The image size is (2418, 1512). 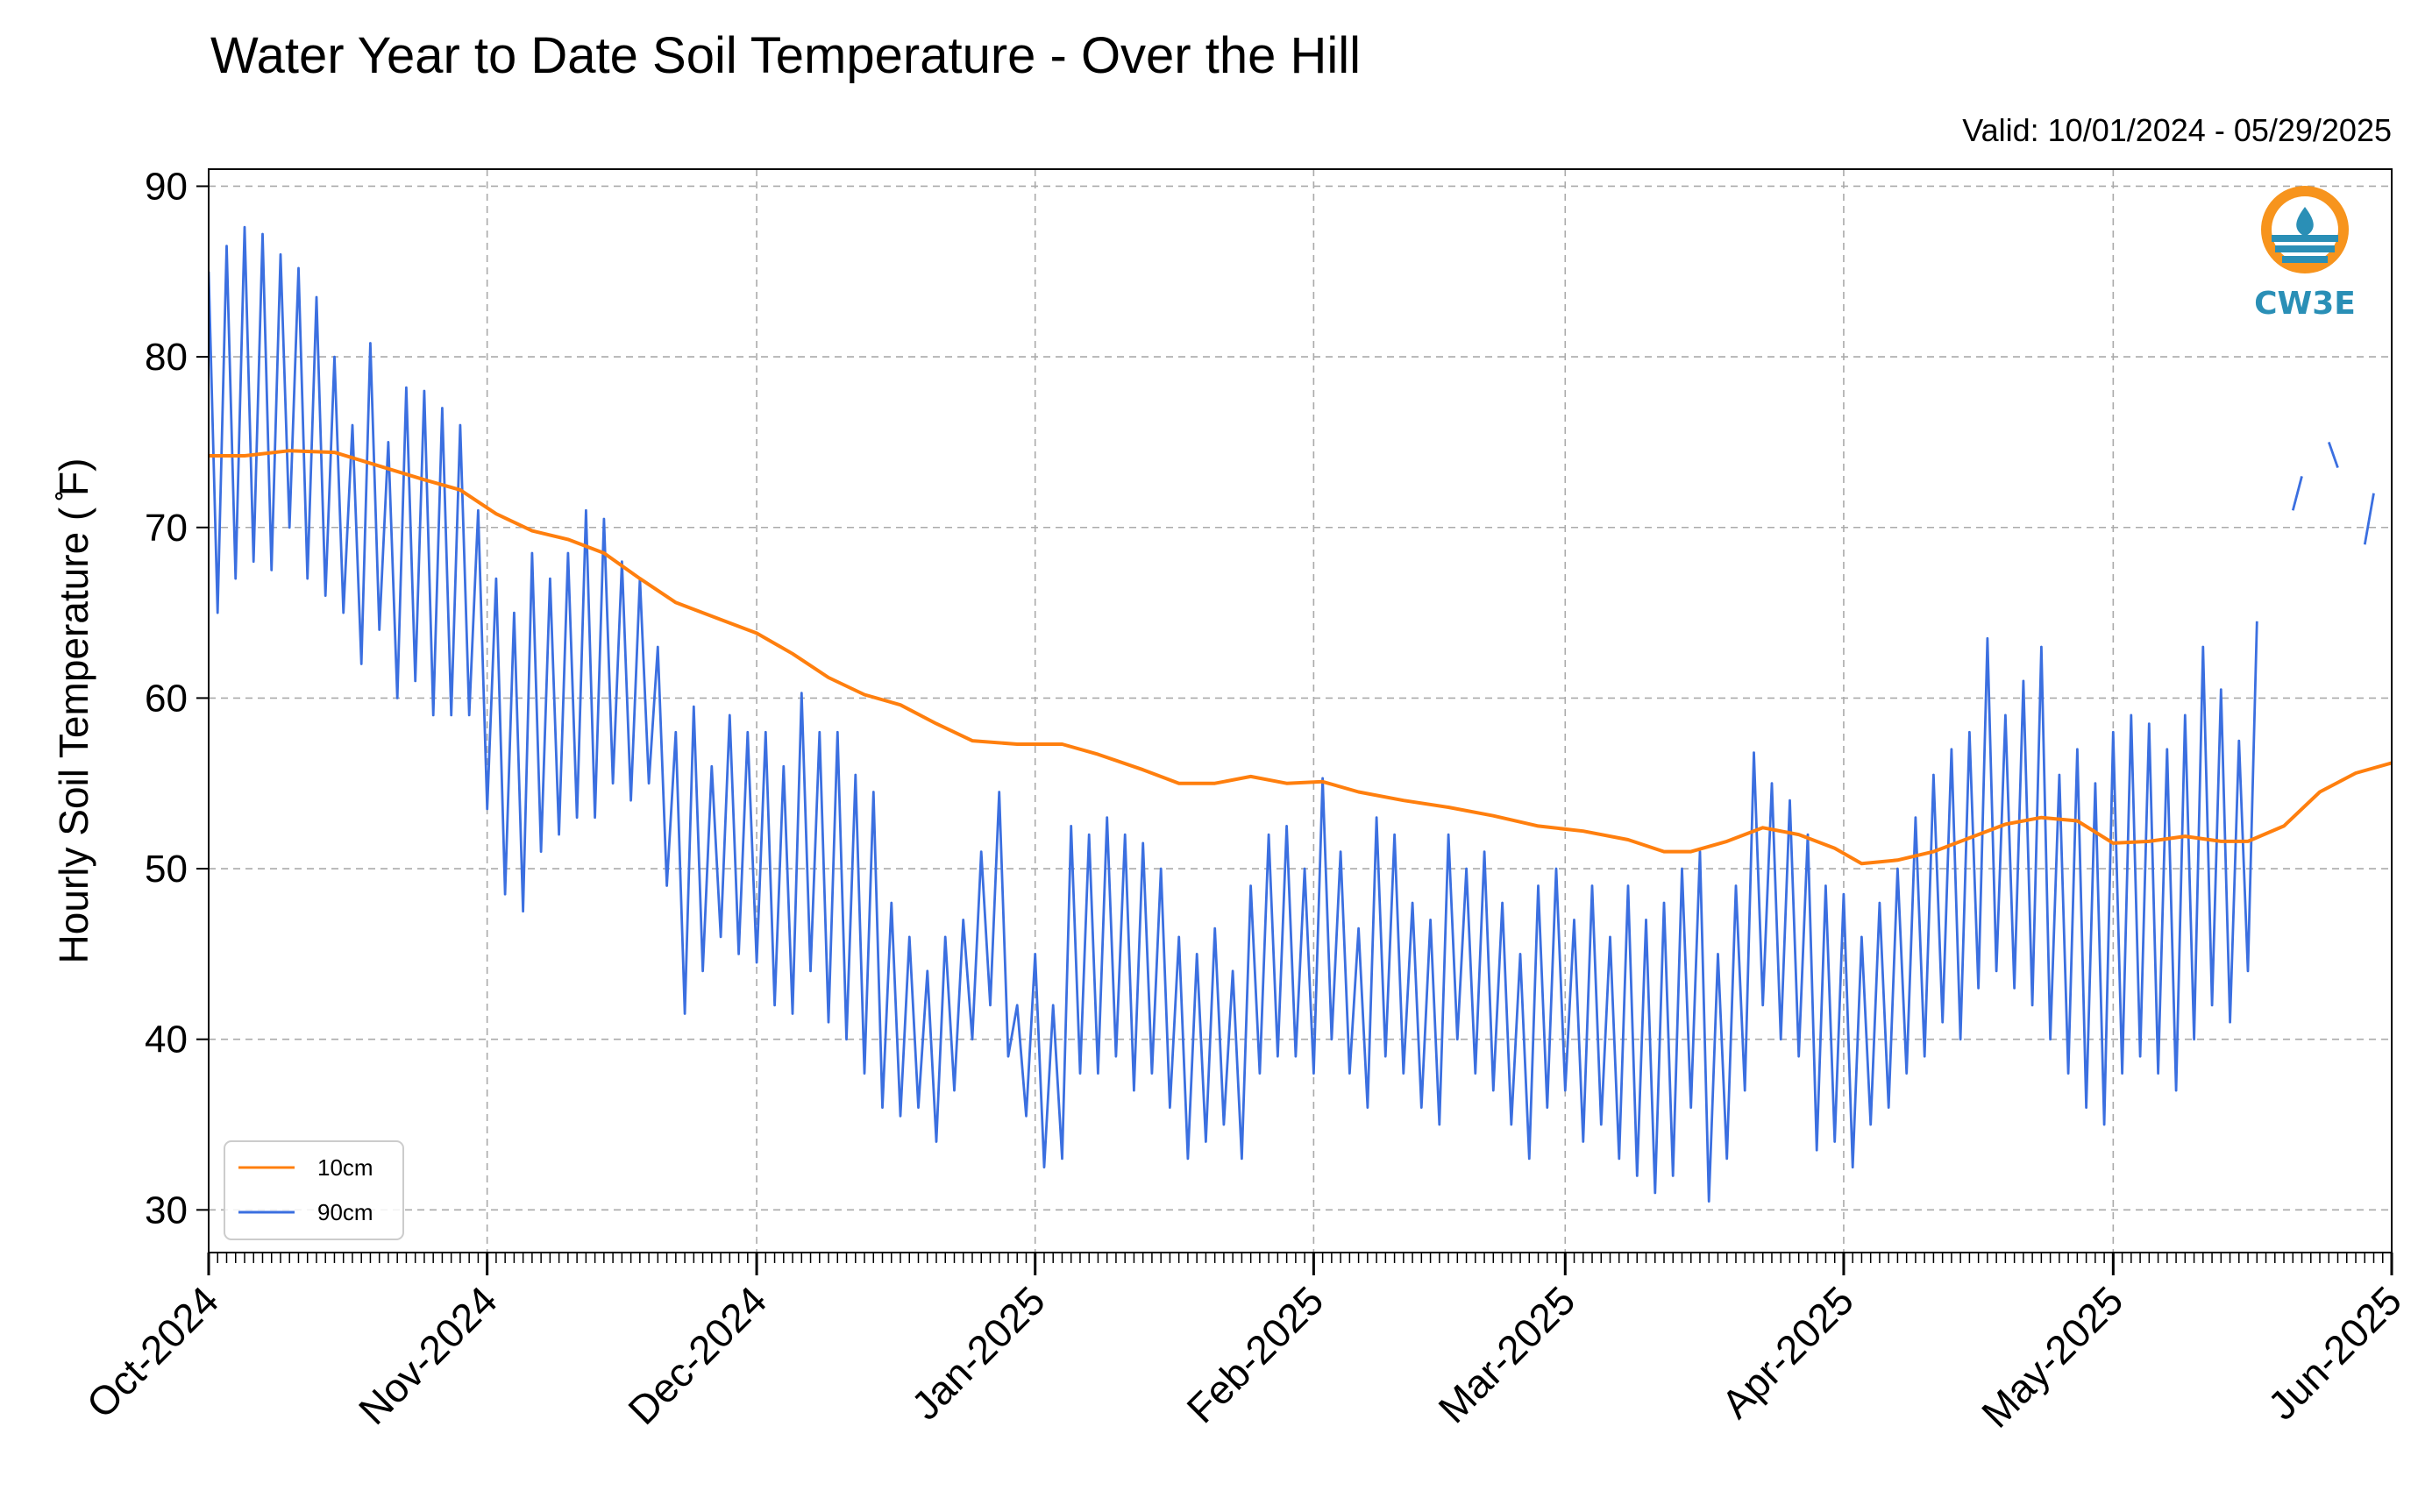 What do you see at coordinates (2305, 254) in the screenshot?
I see `cw3e-logo: CW3E` at bounding box center [2305, 254].